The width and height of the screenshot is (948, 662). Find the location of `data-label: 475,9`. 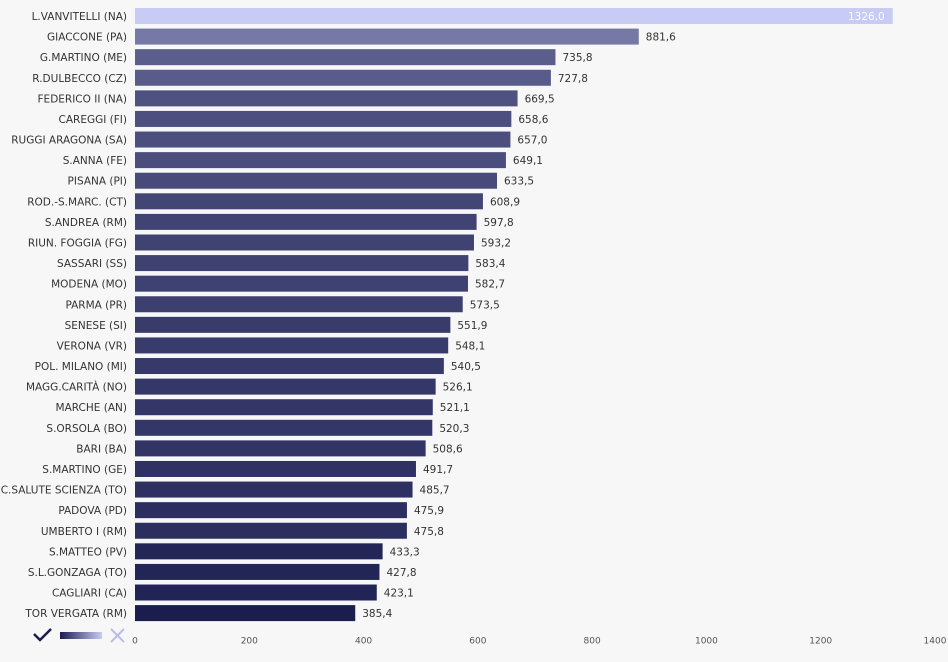

data-label: 475,9 is located at coordinates (429, 511).